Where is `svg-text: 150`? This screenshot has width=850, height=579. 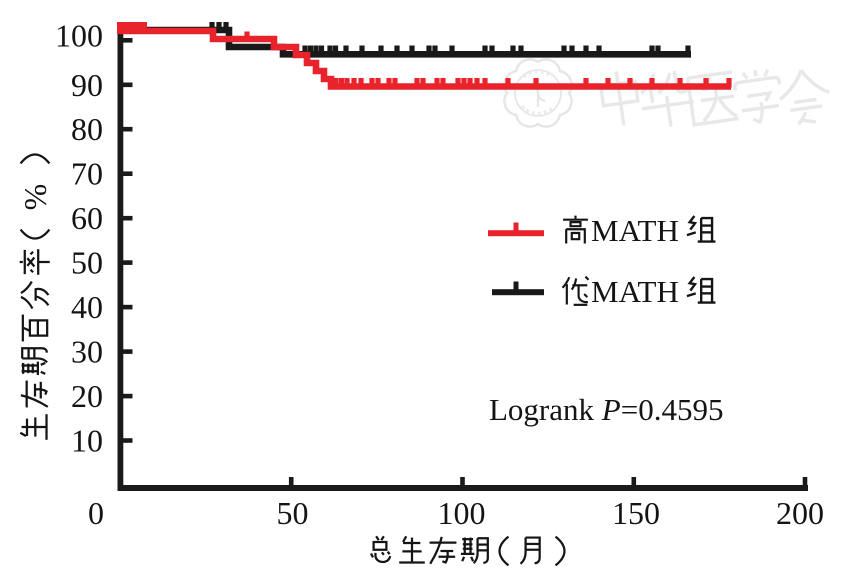 svg-text: 150 is located at coordinates (636, 513).